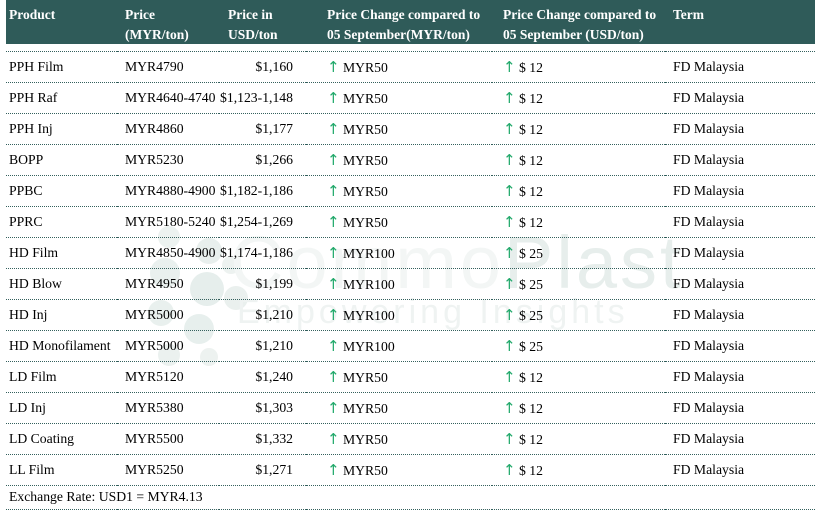 This screenshot has height=513, width=821. Describe the element at coordinates (157, 34) in the screenshot. I see `header-price-myr-line2: (MYR/ton)` at that location.